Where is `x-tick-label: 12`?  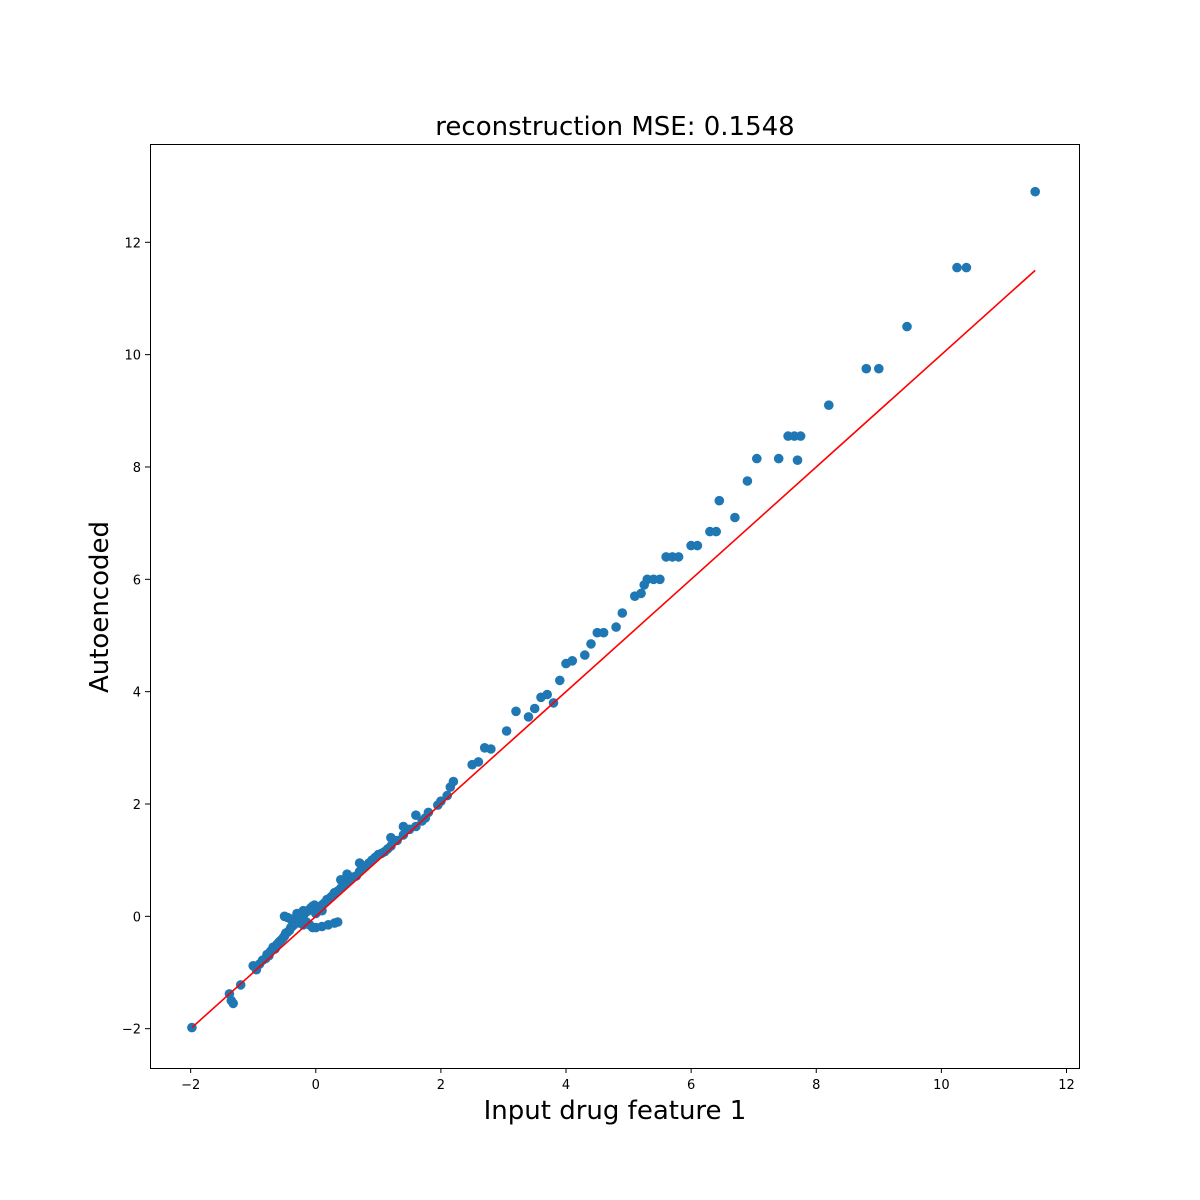 x-tick-label: 12 is located at coordinates (1066, 1085).